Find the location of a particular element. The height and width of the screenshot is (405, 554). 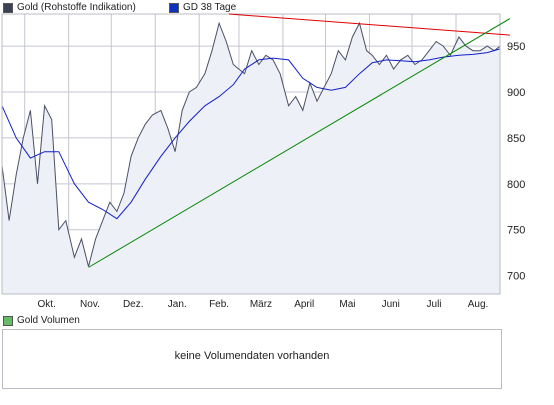

x-tick-label: Mai is located at coordinates (347, 304).